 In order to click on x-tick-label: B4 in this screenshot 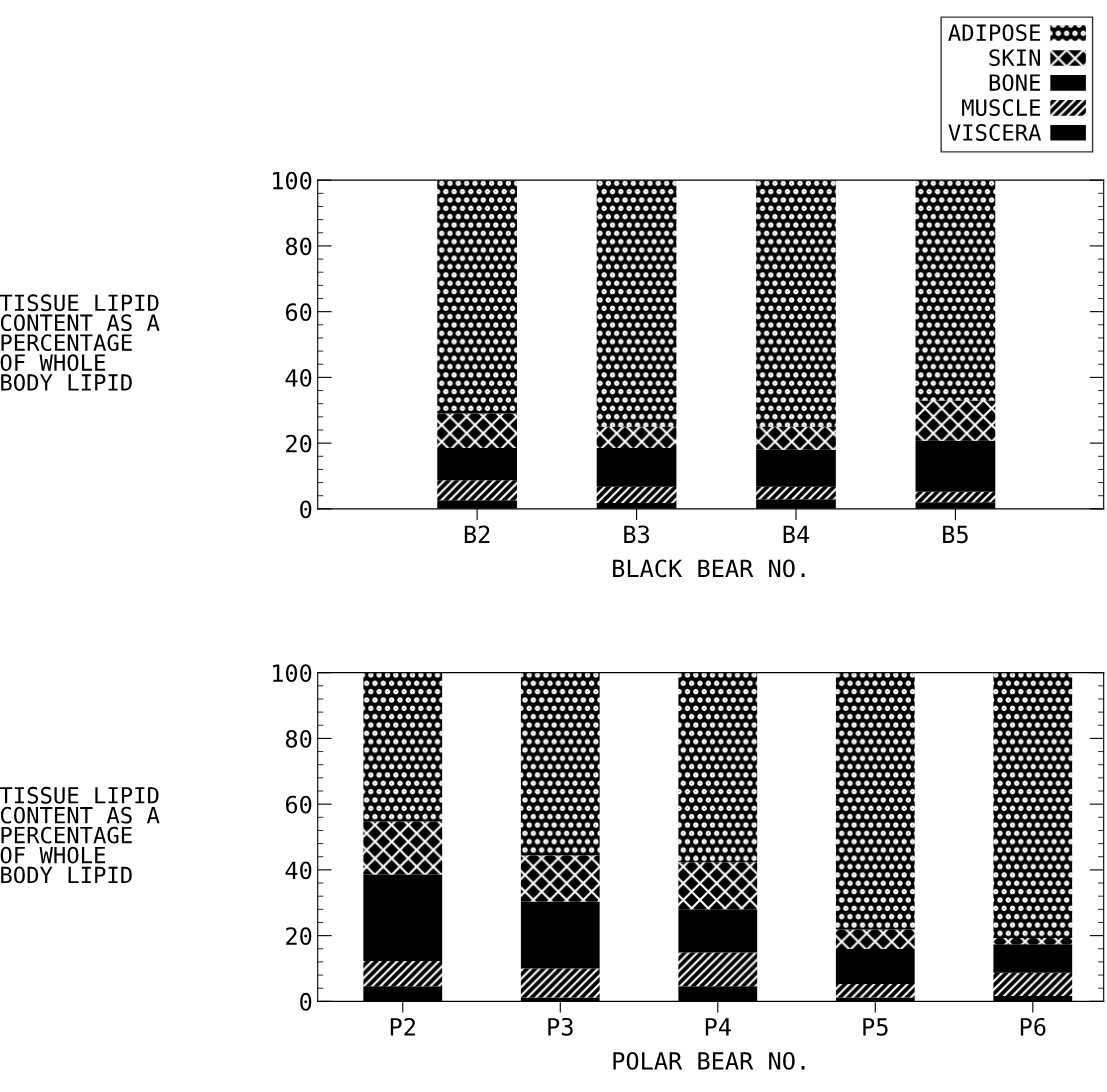, I will do `click(796, 534)`.